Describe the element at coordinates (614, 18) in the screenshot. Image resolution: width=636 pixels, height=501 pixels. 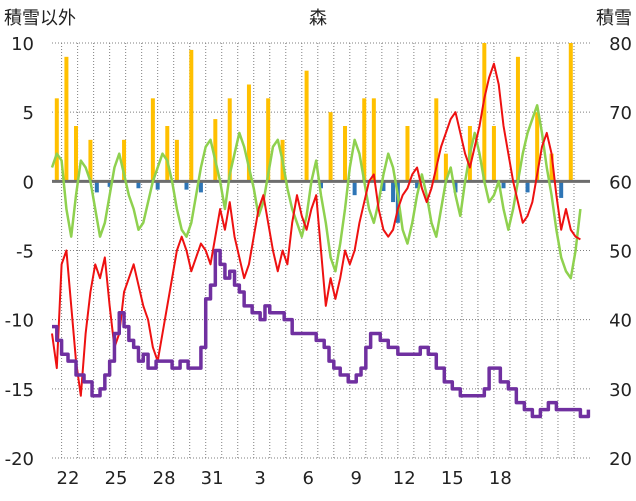
I see `y-right-axis-title: 積雪` at that location.